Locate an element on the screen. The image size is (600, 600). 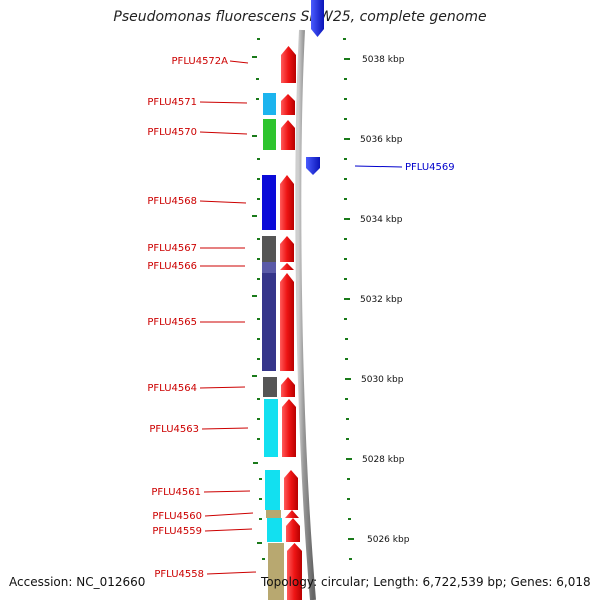
forward-gene-arrows is located at coordinates (291, 323).